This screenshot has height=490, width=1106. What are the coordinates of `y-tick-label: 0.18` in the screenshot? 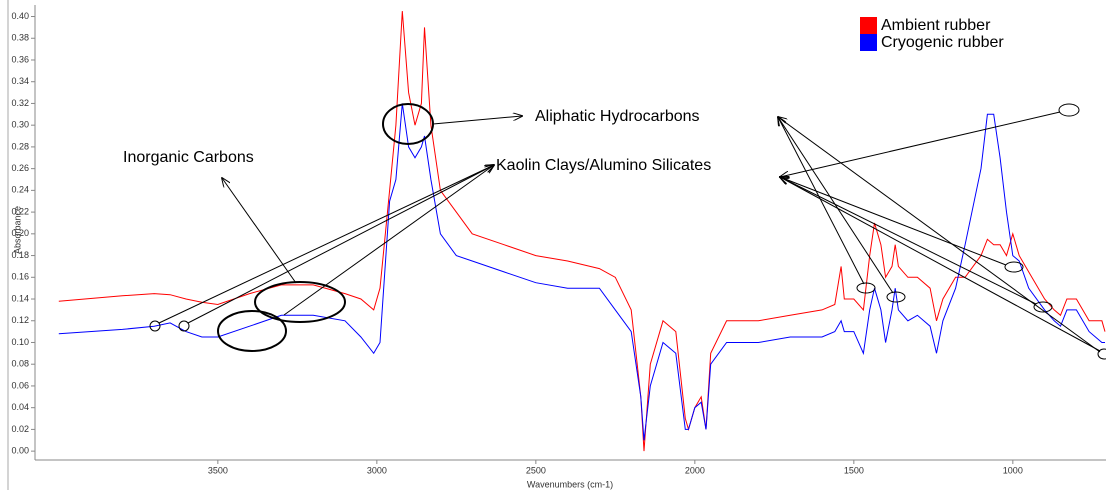 It's located at (20, 255).